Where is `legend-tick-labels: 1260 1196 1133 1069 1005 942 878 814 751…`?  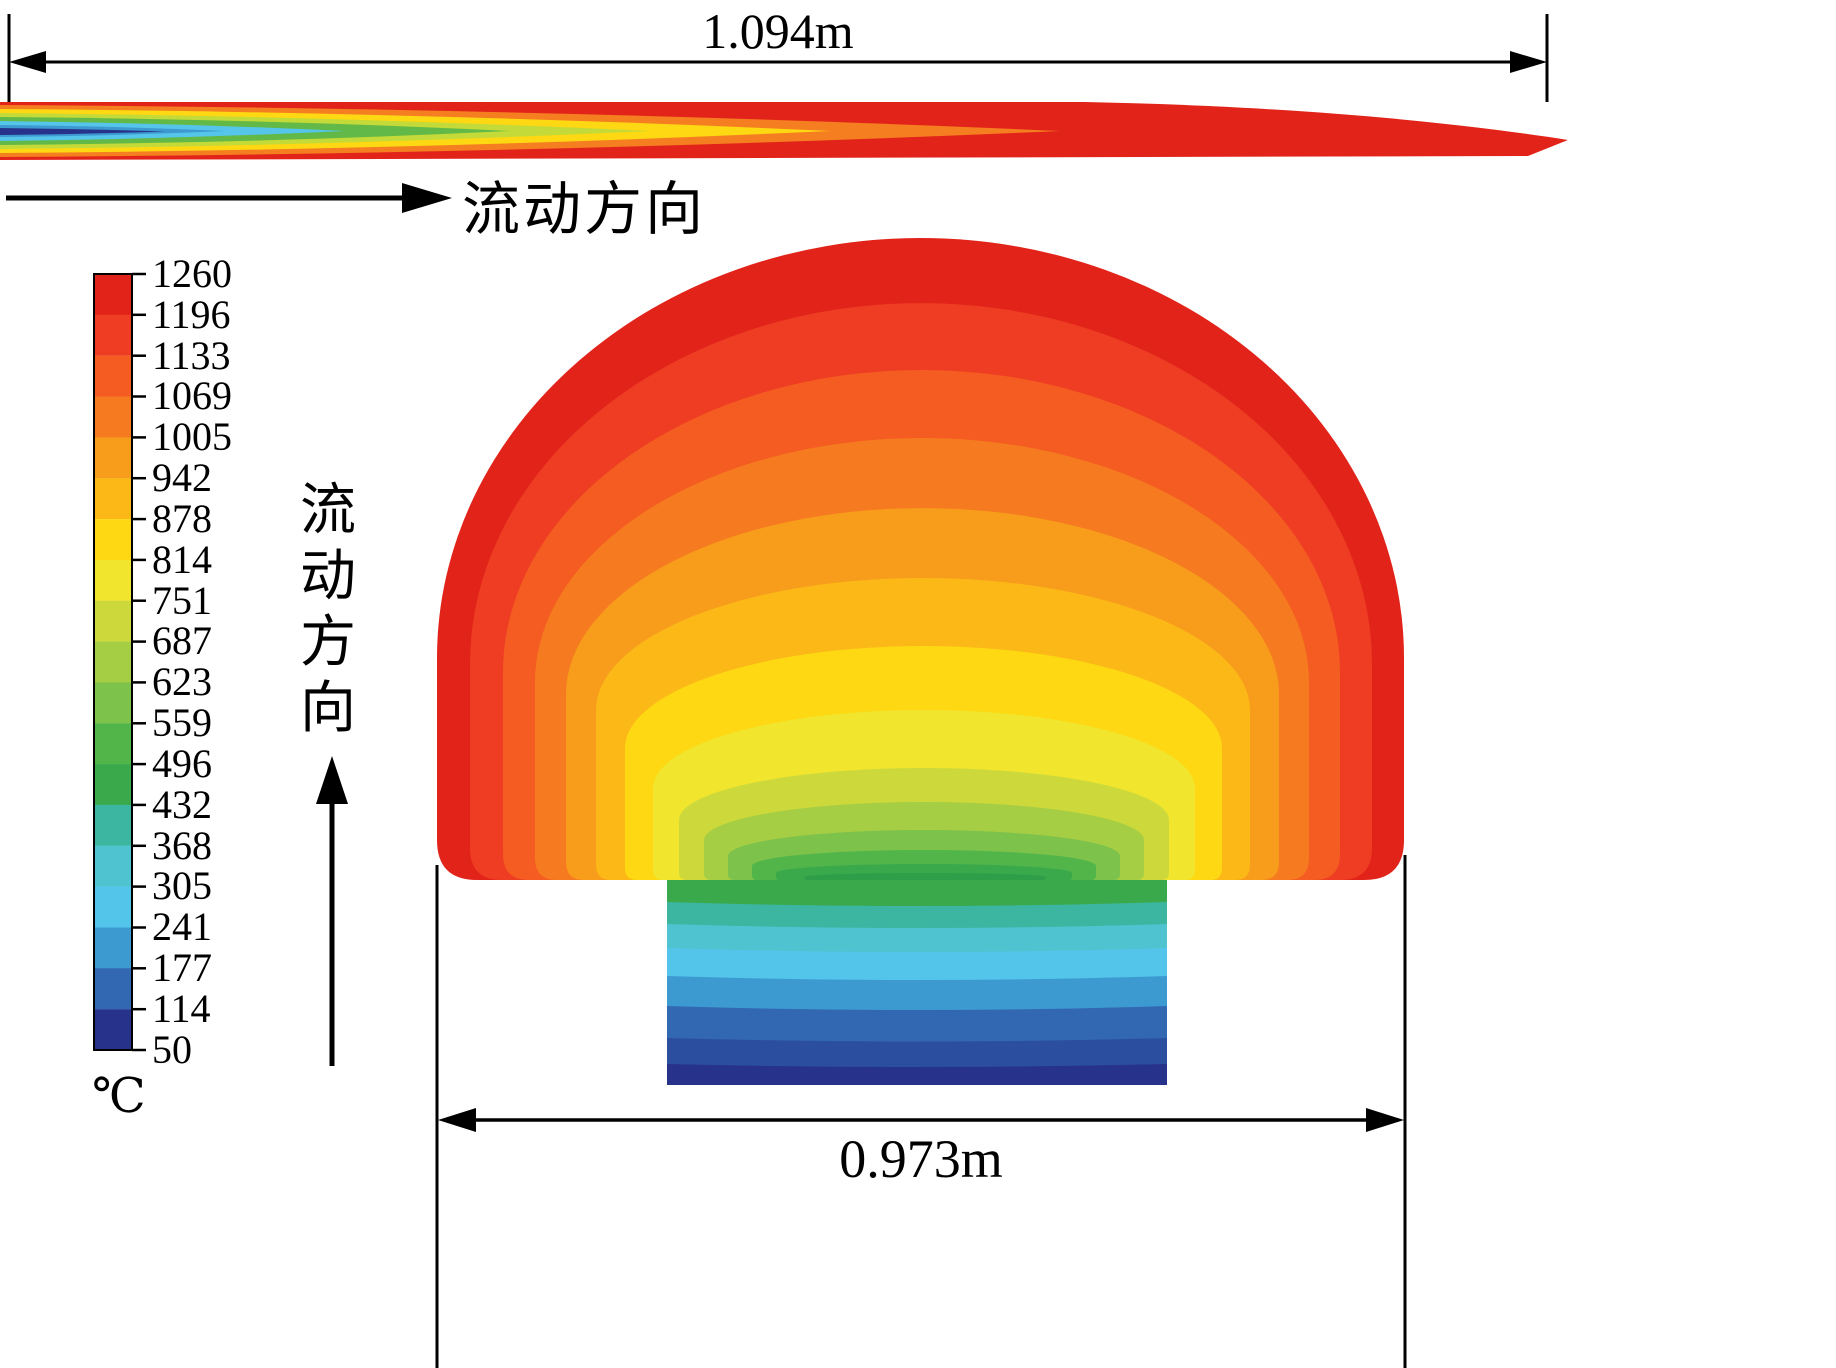 legend-tick-labels: 1260 1196 1133 1069 1005 942 878 814 751… is located at coordinates (222, 662).